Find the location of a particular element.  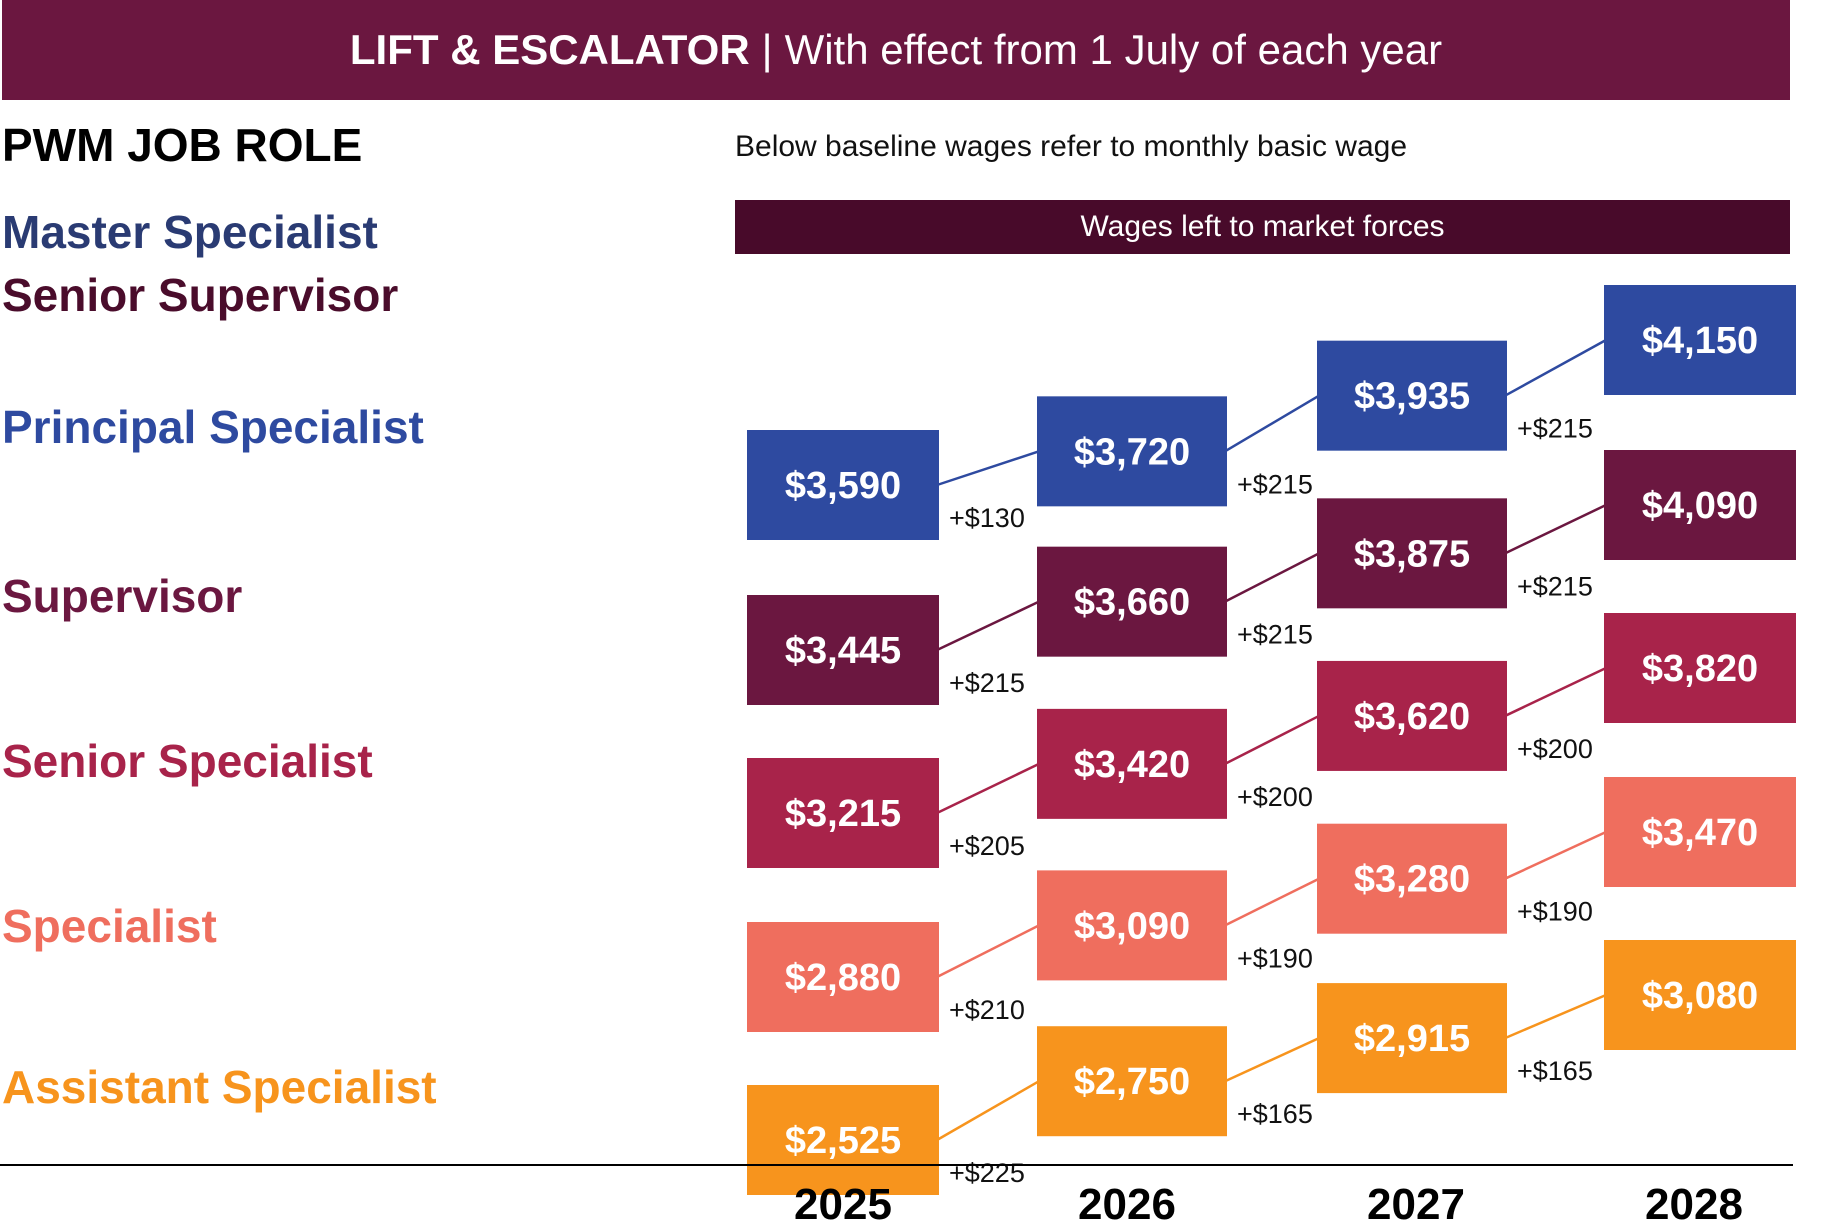

wage-label: $3,935 is located at coordinates (1412, 397).